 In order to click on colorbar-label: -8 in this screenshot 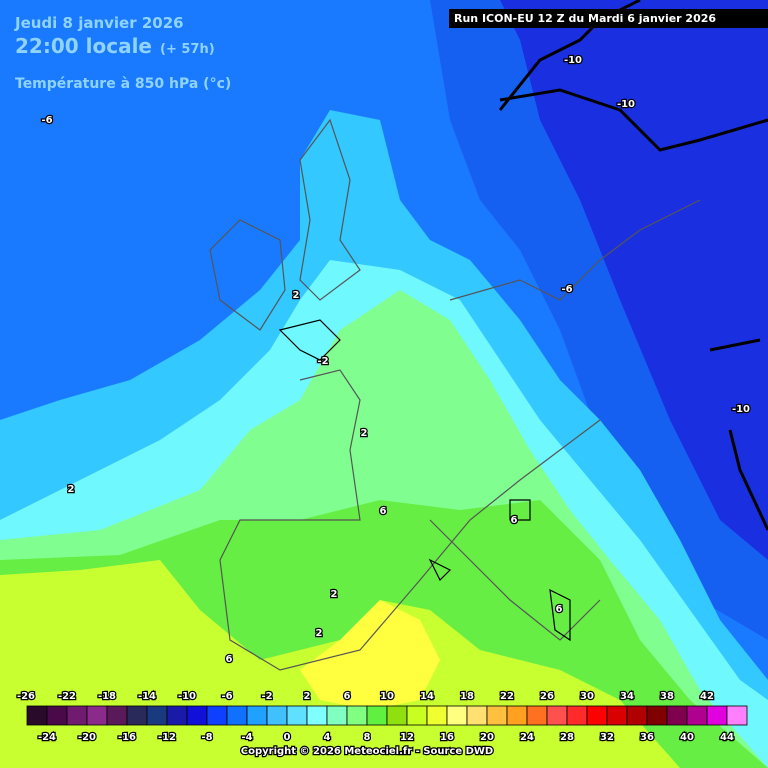, I will do `click(206, 737)`.